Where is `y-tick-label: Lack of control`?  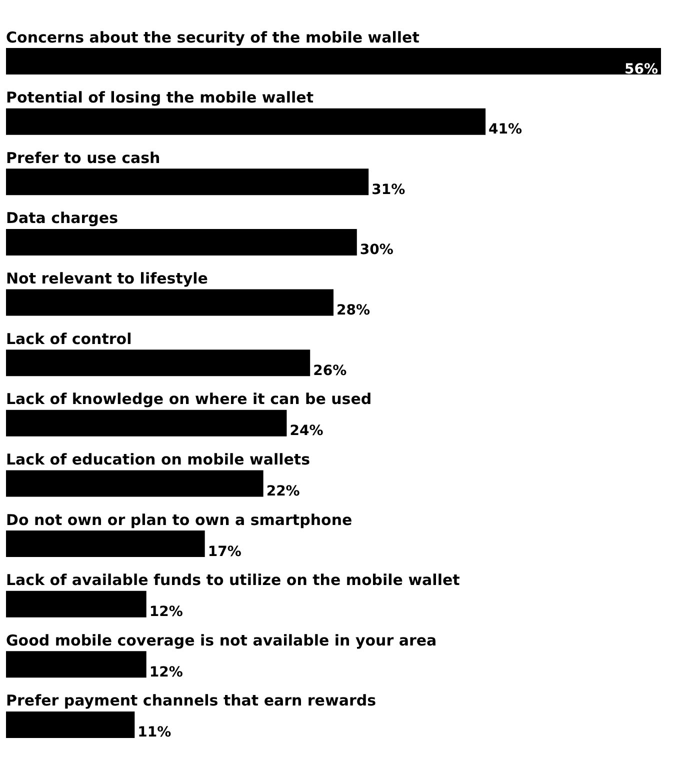
y-tick-label: Lack of control is located at coordinates (69, 339).